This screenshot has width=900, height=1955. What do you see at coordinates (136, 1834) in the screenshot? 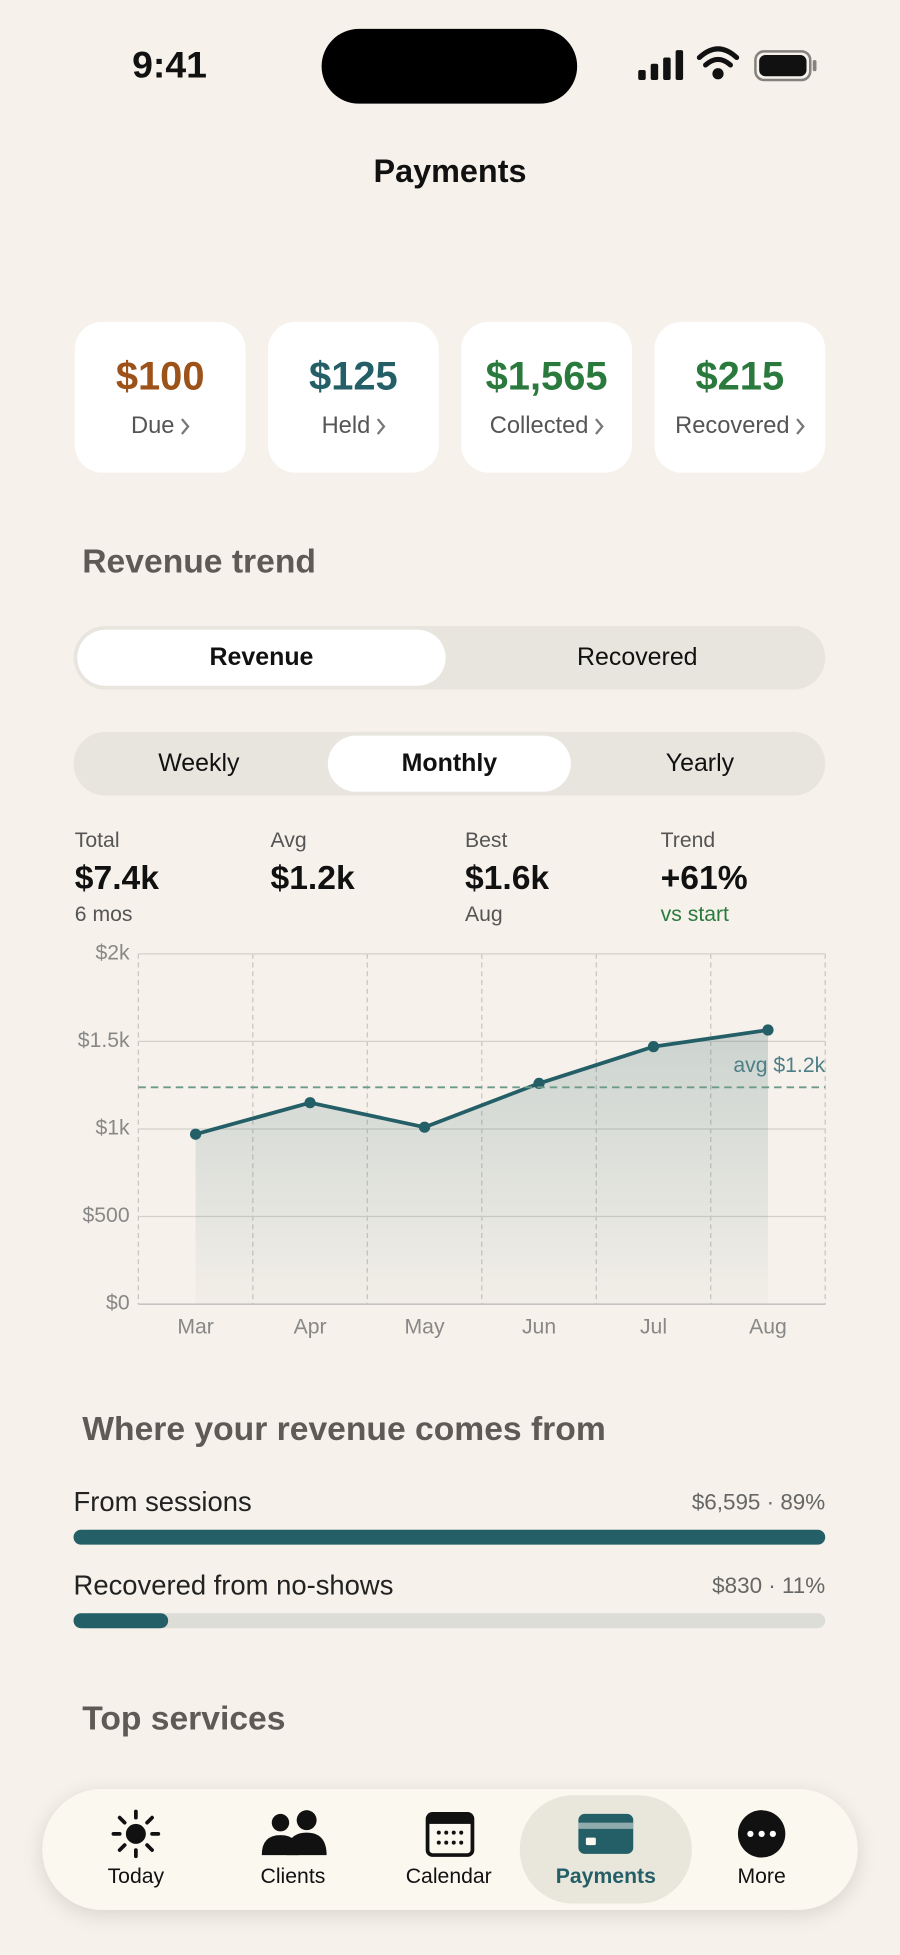
I see `tab-icon-today` at bounding box center [136, 1834].